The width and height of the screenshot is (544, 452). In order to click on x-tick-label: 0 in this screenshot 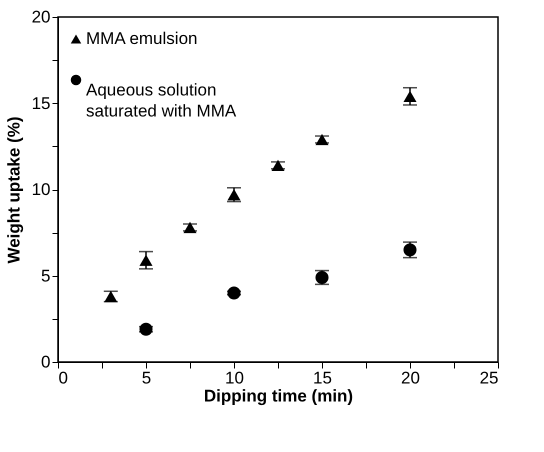, I will do `click(63, 378)`.